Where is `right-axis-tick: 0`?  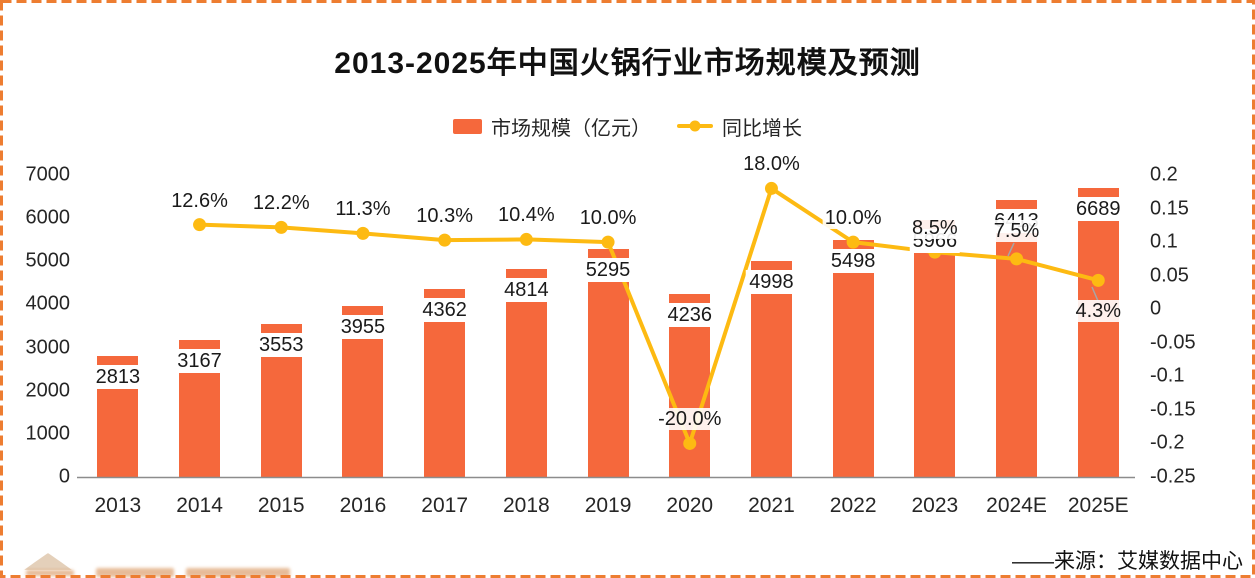 right-axis-tick: 0 is located at coordinates (1156, 308).